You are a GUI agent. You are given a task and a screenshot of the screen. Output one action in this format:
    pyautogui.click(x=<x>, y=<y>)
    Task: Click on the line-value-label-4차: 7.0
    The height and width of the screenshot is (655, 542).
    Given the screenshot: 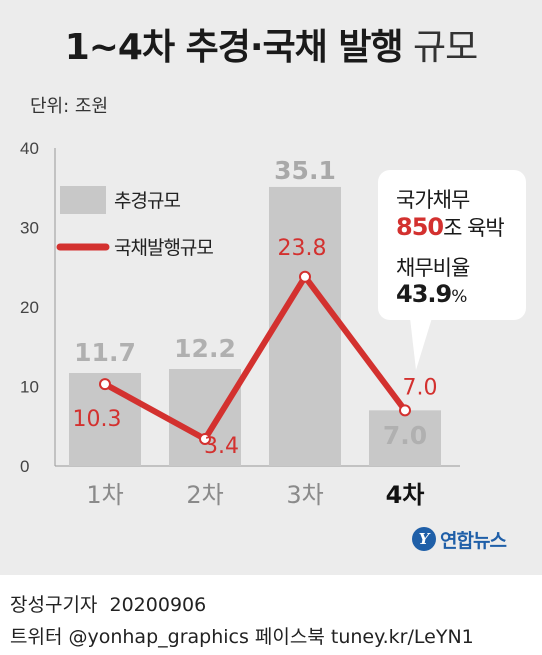 What is the action you would take?
    pyautogui.click(x=420, y=387)
    